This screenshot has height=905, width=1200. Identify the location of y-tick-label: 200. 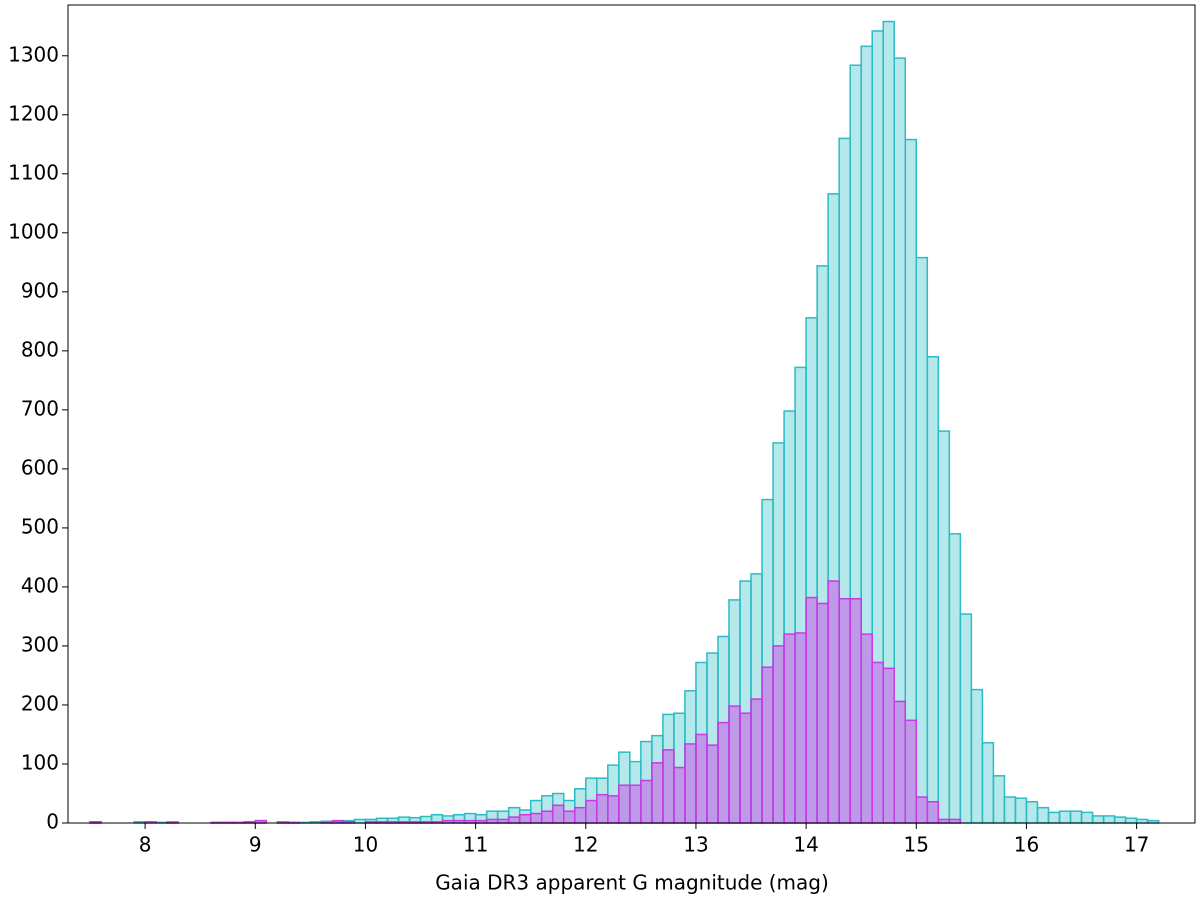
(40, 703).